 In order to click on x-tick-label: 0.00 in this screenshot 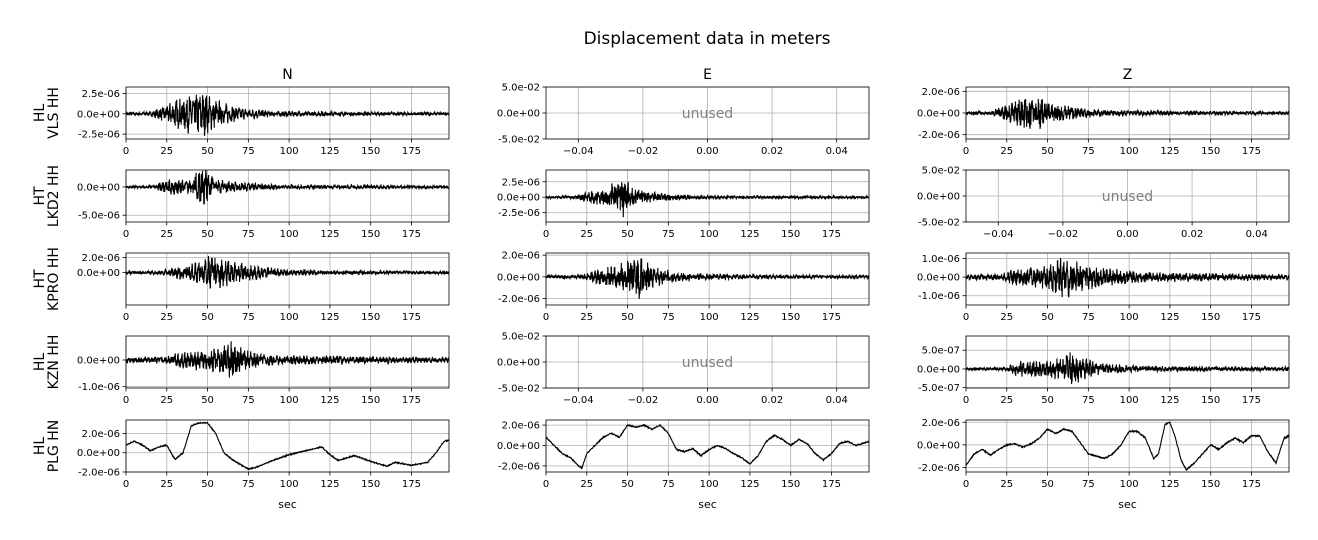, I will do `click(1127, 234)`.